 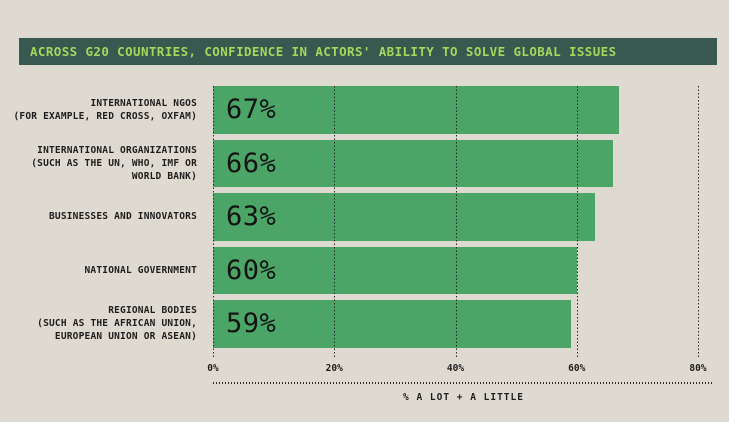 I want to click on category-label-line: INTERNATIONAL ORGANIZATIONS, so click(x=117, y=150).